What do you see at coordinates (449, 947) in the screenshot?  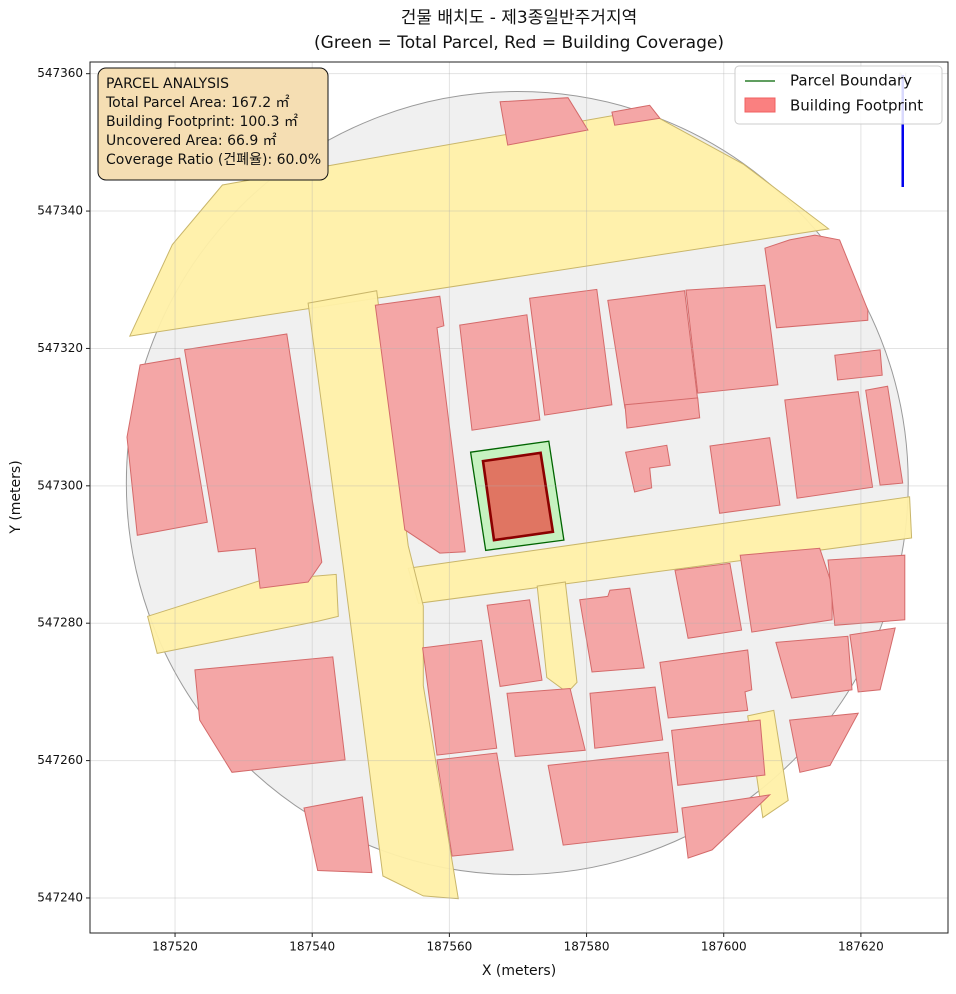 I see `x-tick-label: 187560` at bounding box center [449, 947].